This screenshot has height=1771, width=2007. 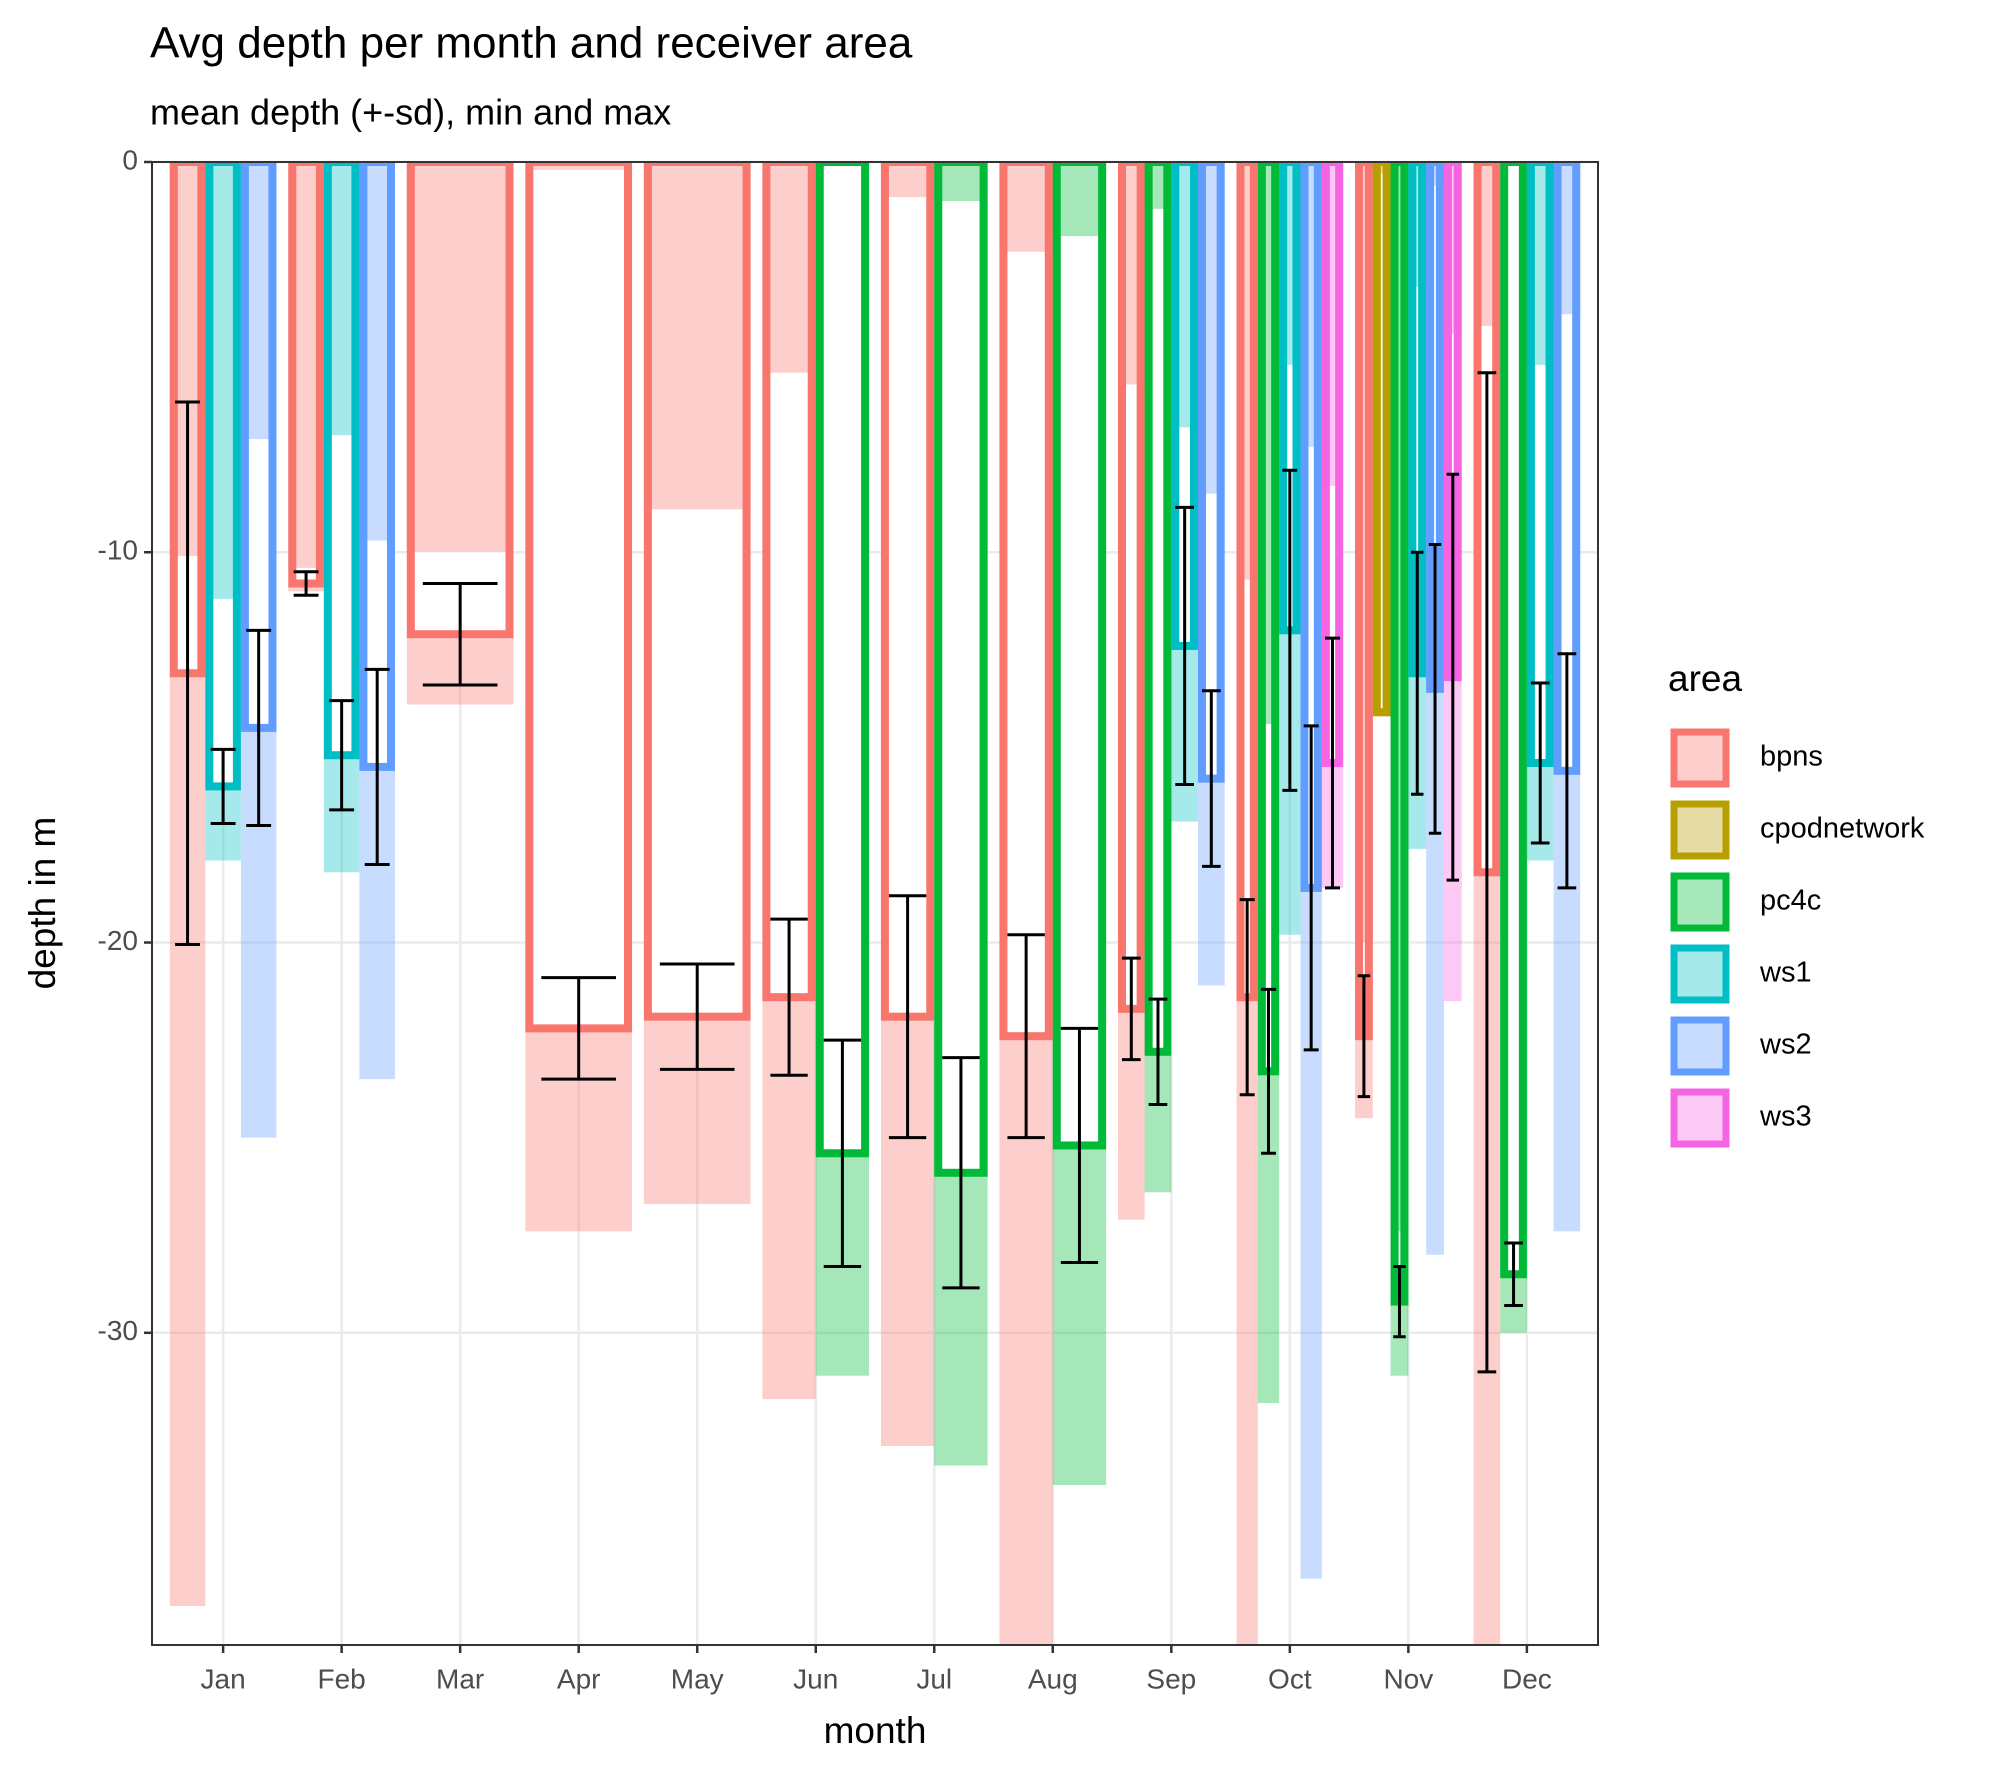 I want to click on legend-label: cpodnetwork, so click(x=1842, y=829).